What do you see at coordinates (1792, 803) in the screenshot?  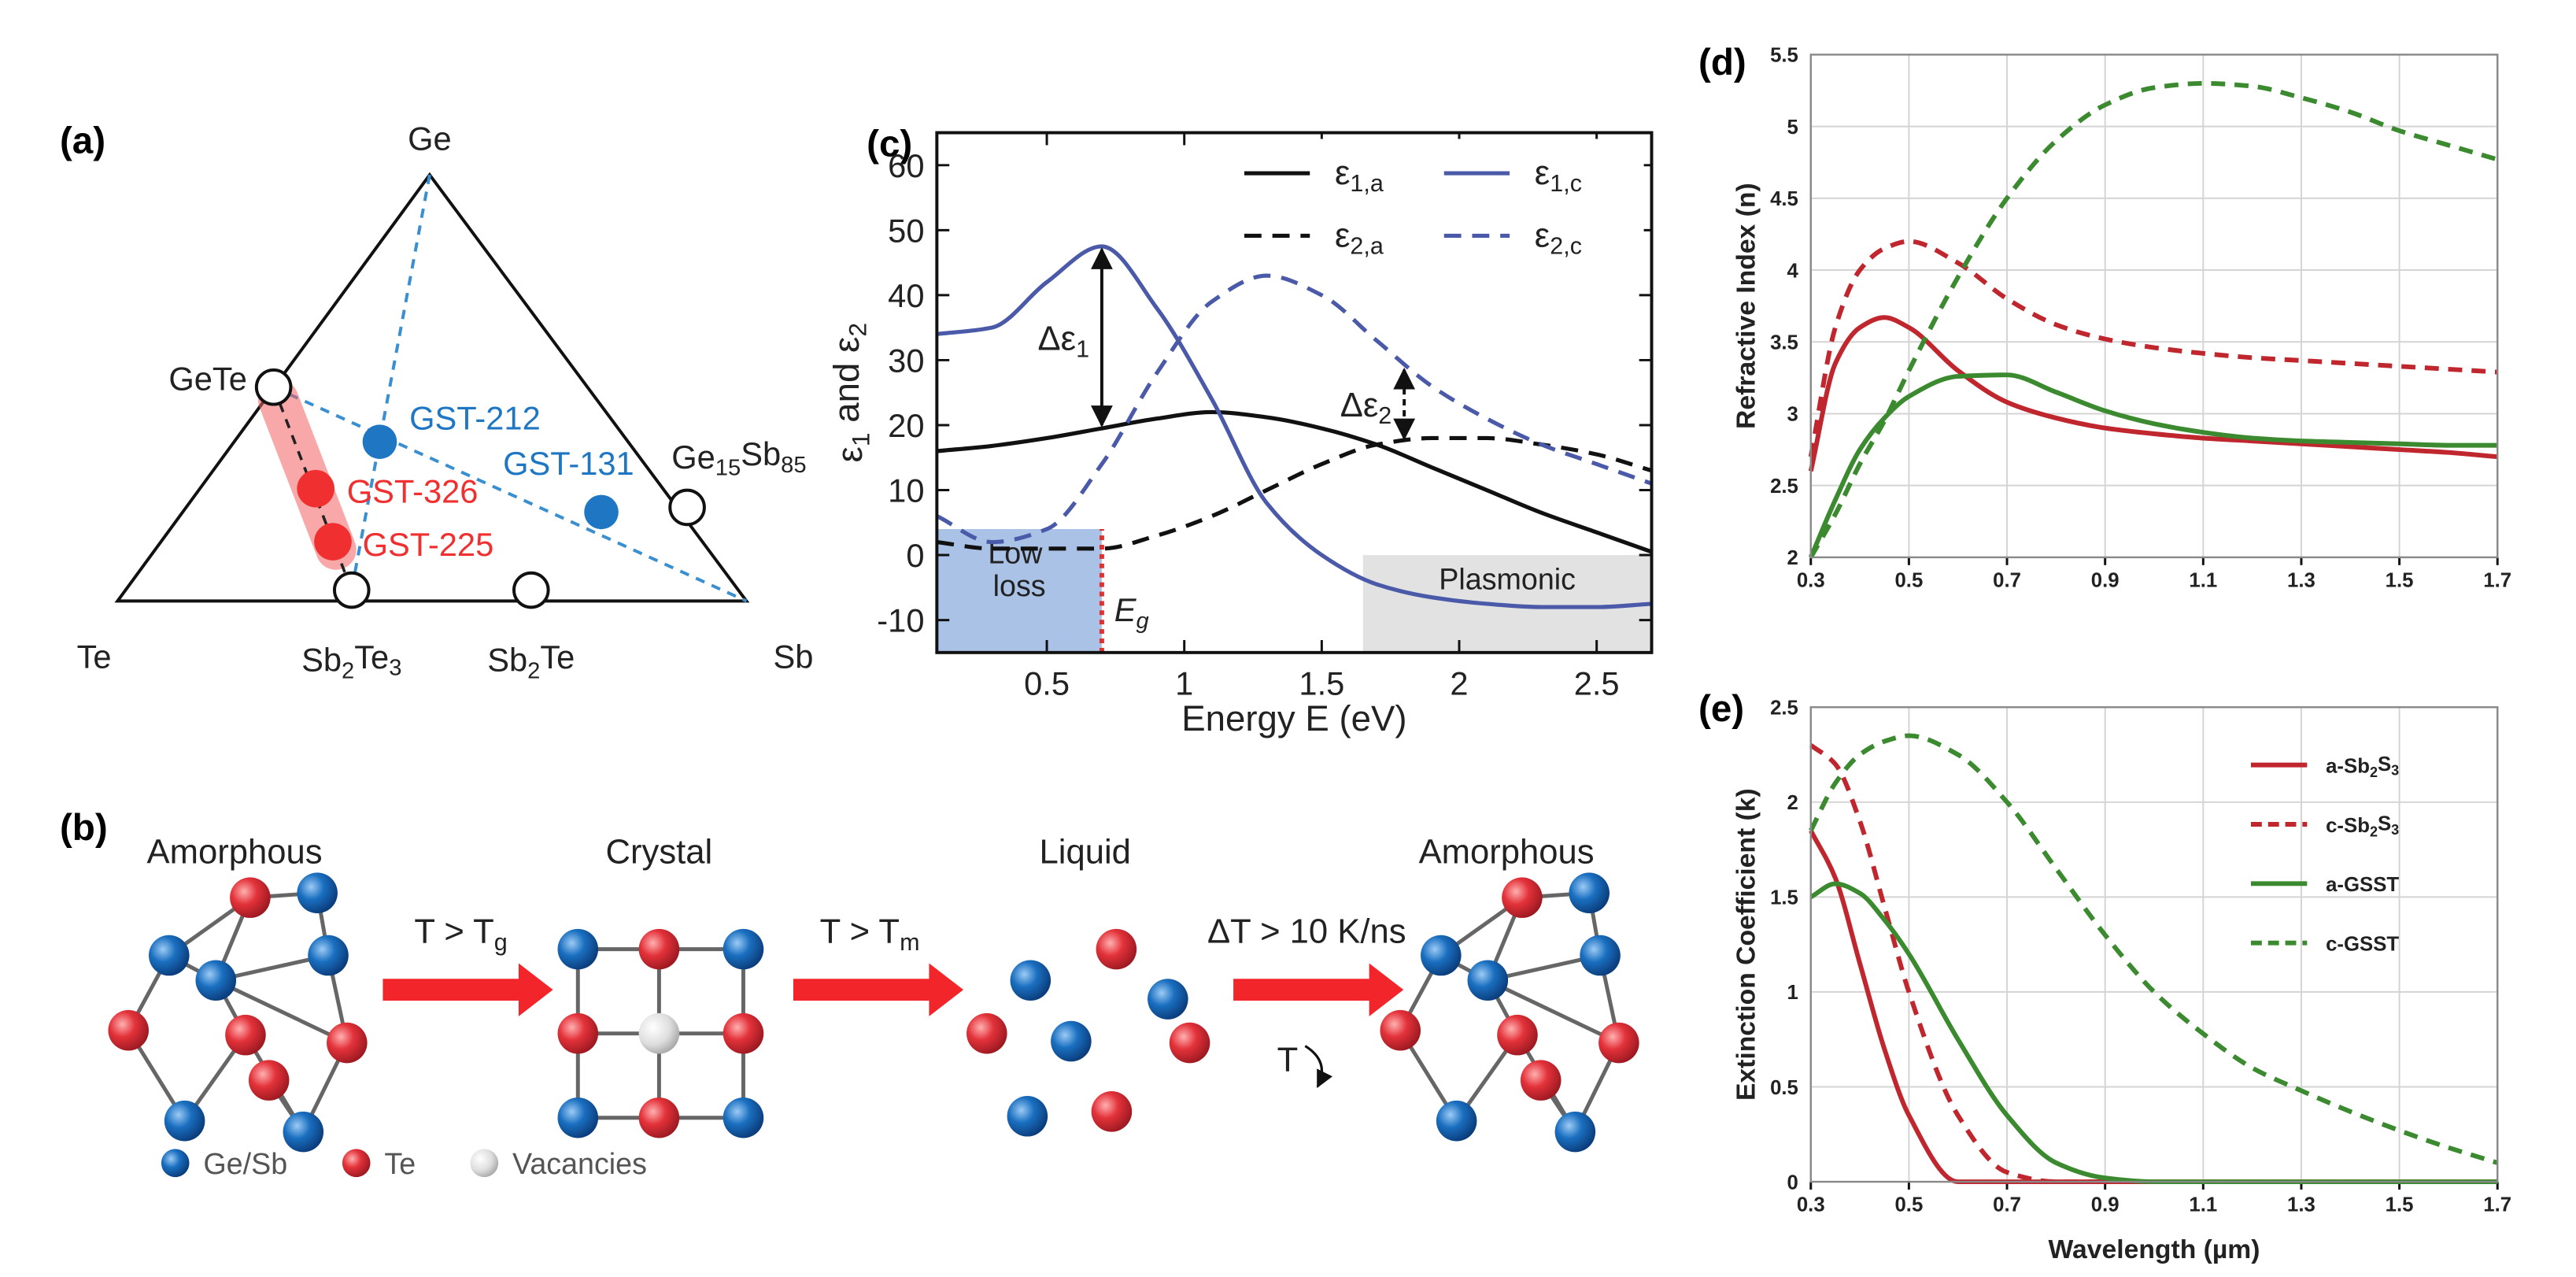 I see `y-tick-label: 2` at bounding box center [1792, 803].